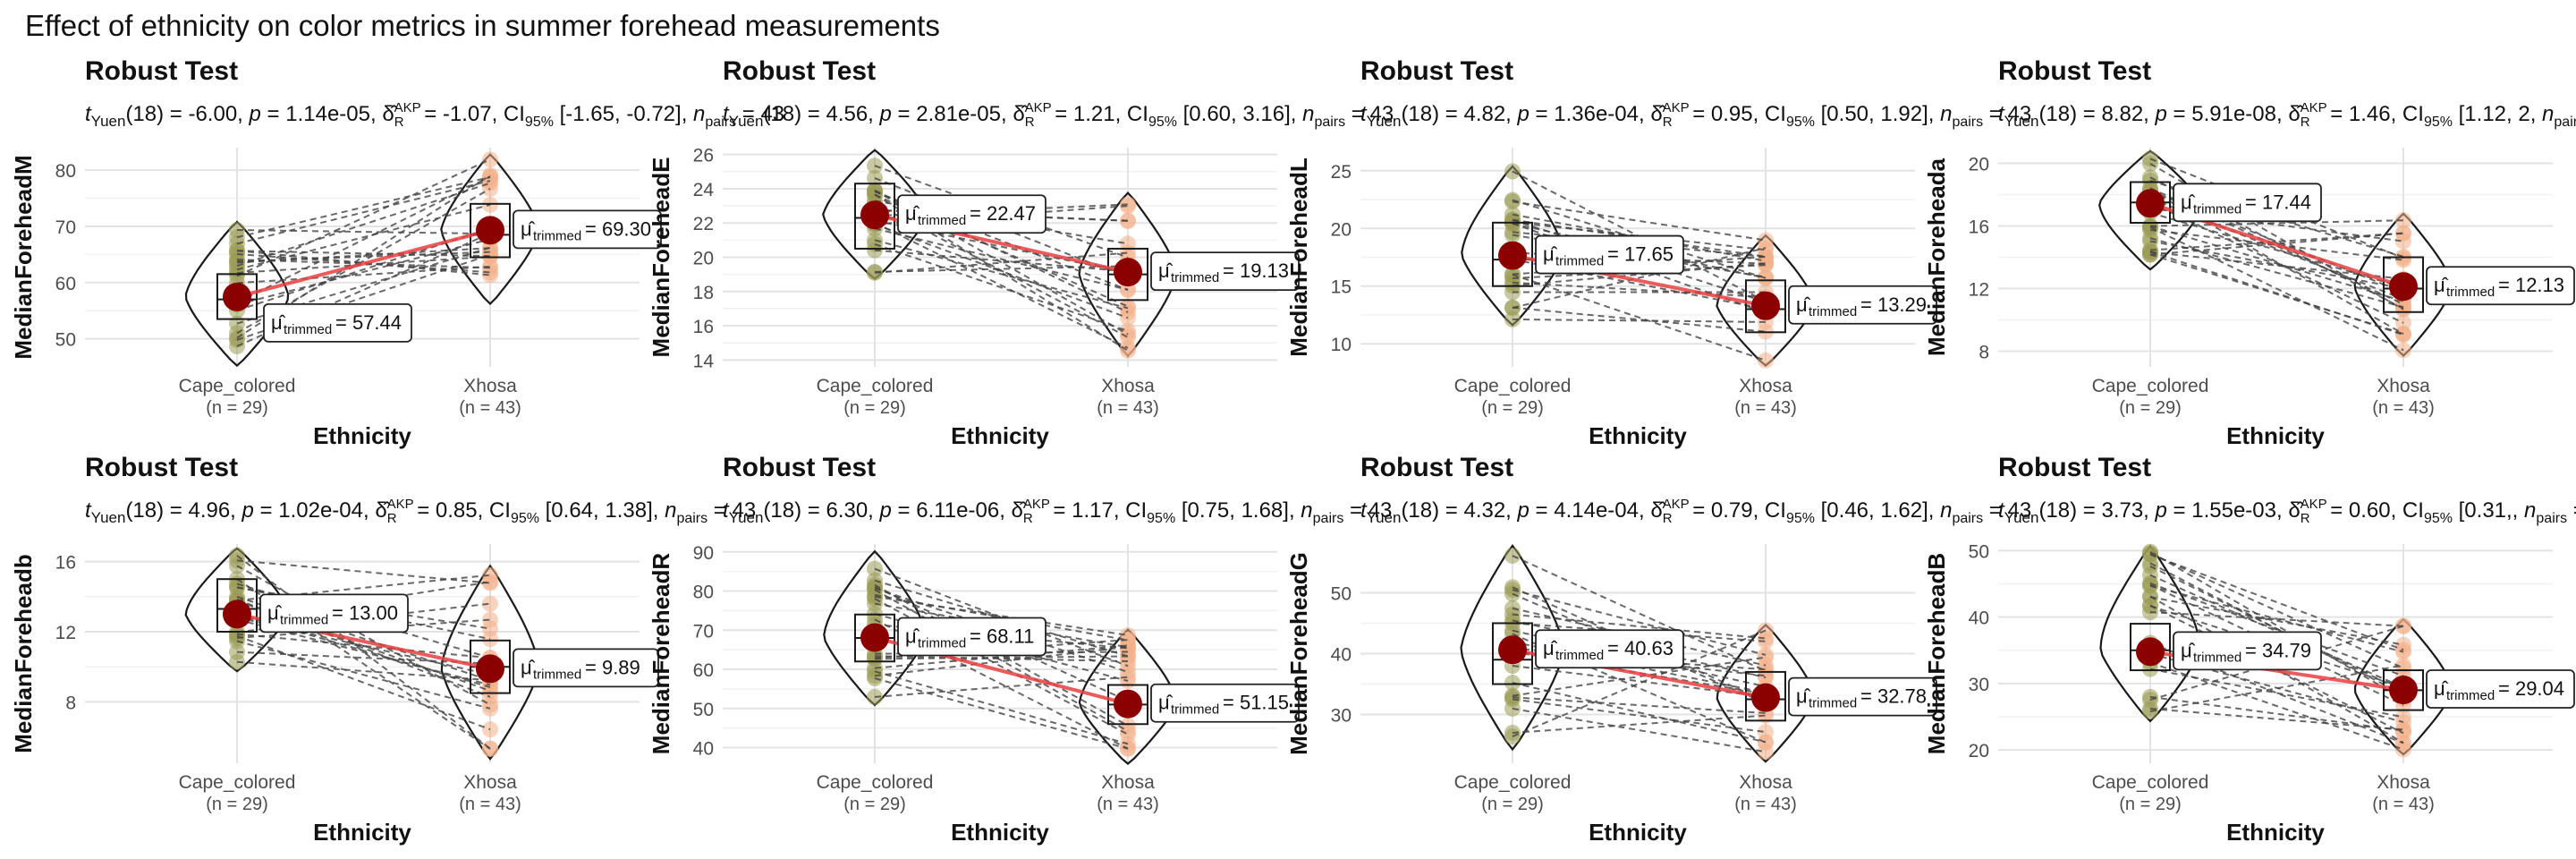  I want to click on y-tick-label: 40, so click(703, 749).